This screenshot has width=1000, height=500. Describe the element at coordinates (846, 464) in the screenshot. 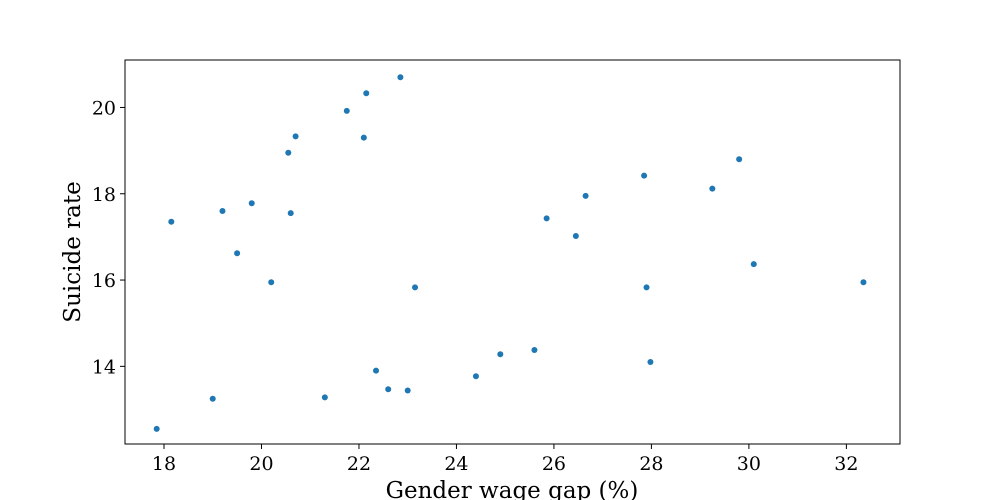

I see `x-tick-label: 32` at that location.